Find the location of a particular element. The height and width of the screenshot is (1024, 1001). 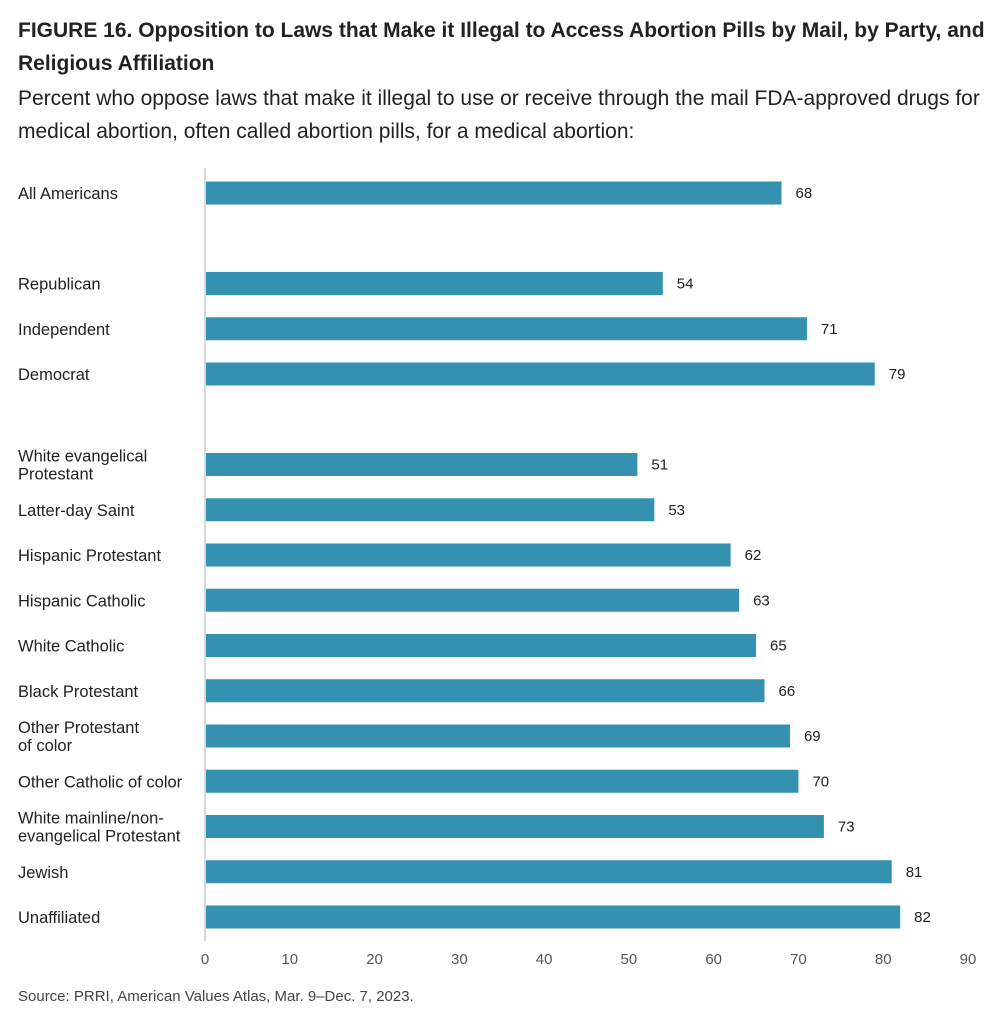

x-tick-label-60: 60 is located at coordinates (713, 959).